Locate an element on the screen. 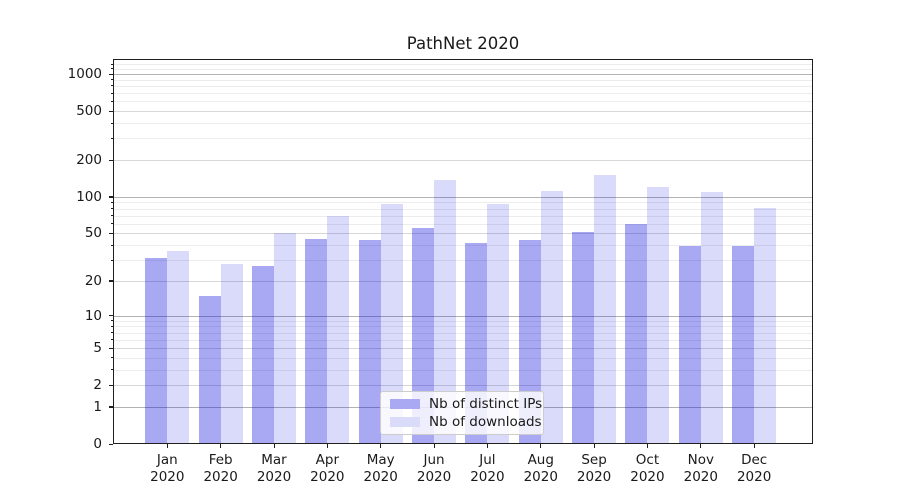  x-tick-label-month-jun: Jun is located at coordinates (434, 460).